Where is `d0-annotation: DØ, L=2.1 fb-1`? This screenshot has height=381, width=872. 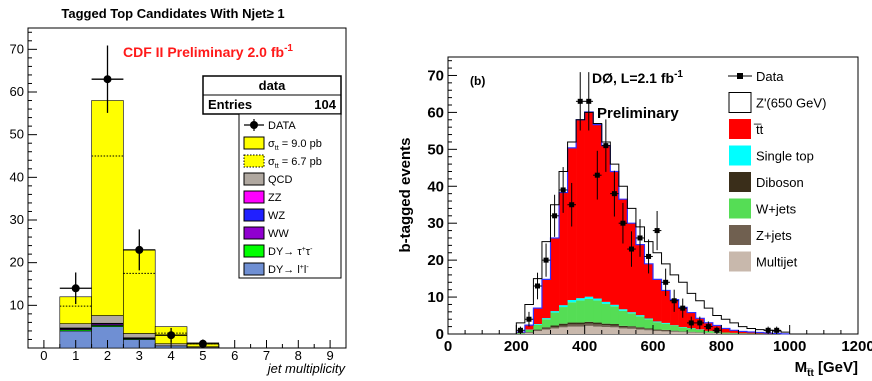
d0-annotation: DØ, L=2.1 fb-1 is located at coordinates (637, 77).